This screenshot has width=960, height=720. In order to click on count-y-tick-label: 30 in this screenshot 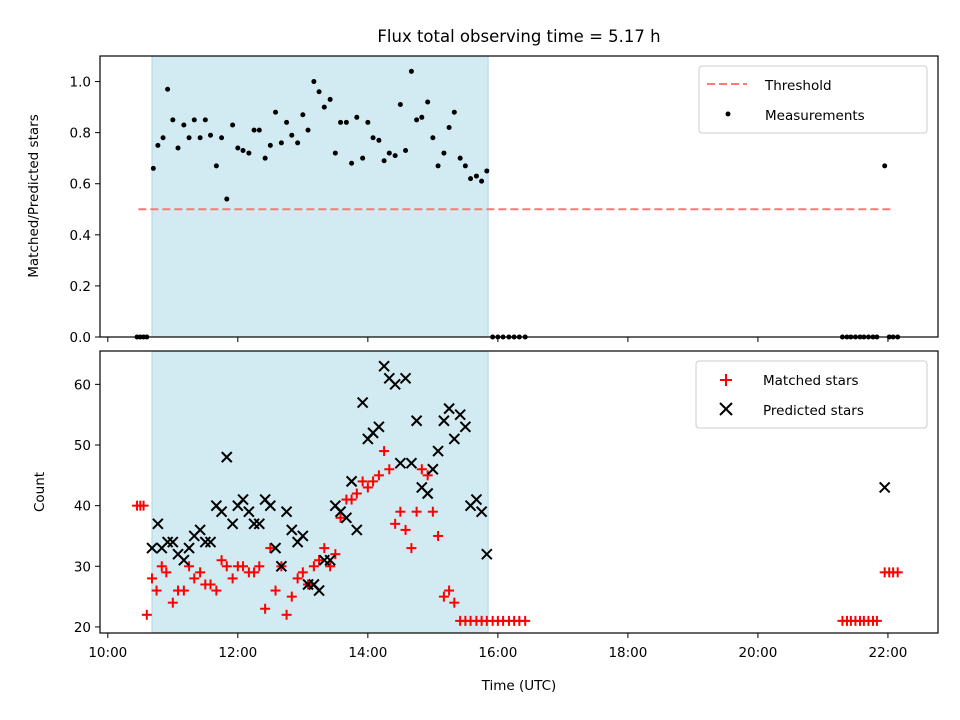, I will do `click(82, 567)`.